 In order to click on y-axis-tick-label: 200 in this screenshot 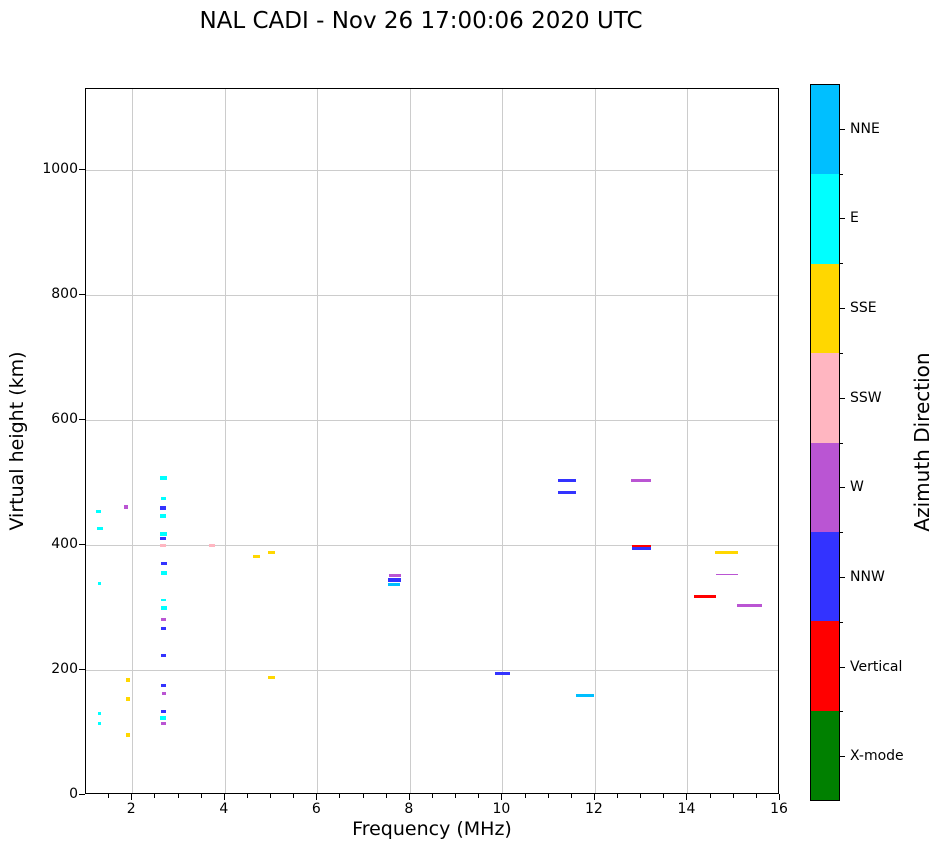, I will do `click(64, 669)`.